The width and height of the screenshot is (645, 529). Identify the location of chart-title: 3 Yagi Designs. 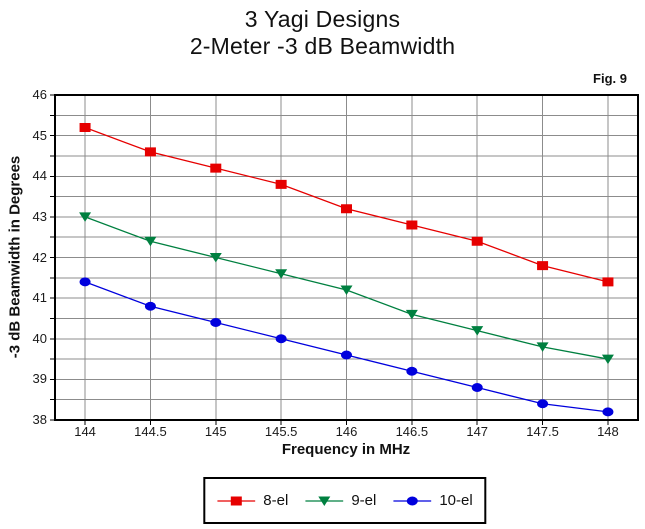
(322, 19).